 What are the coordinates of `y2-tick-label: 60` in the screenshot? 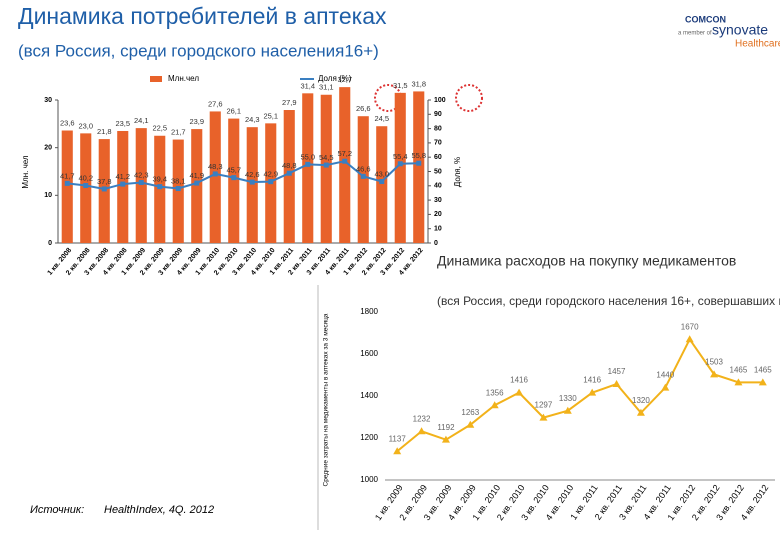 It's located at (438, 157).